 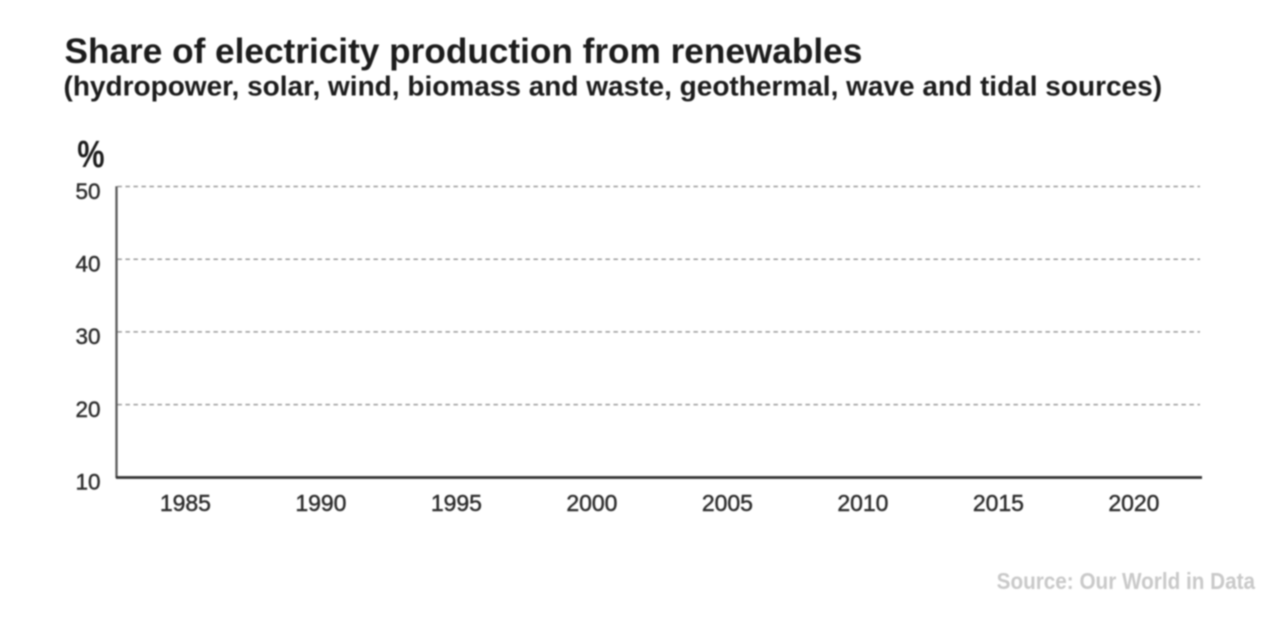 What do you see at coordinates (87, 264) in the screenshot?
I see `svg-text: 40` at bounding box center [87, 264].